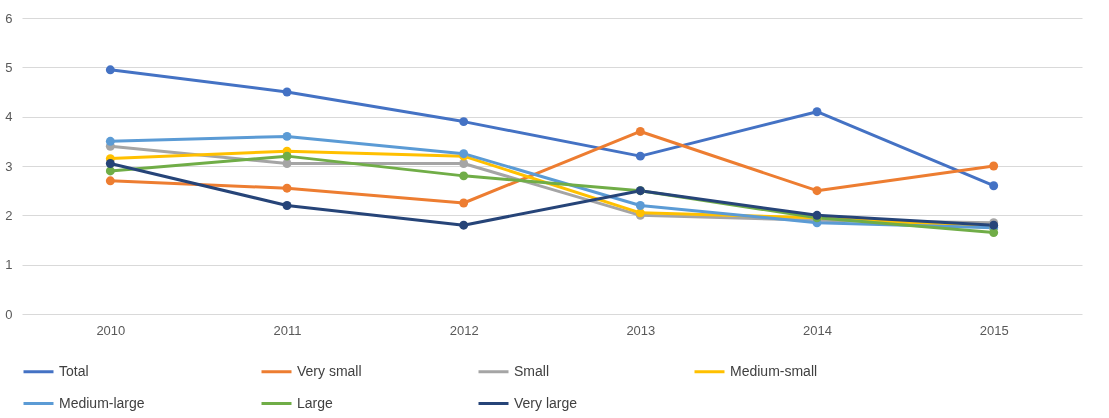 The height and width of the screenshot is (418, 1109). I want to click on x-tick-label: 2010, so click(111, 330).